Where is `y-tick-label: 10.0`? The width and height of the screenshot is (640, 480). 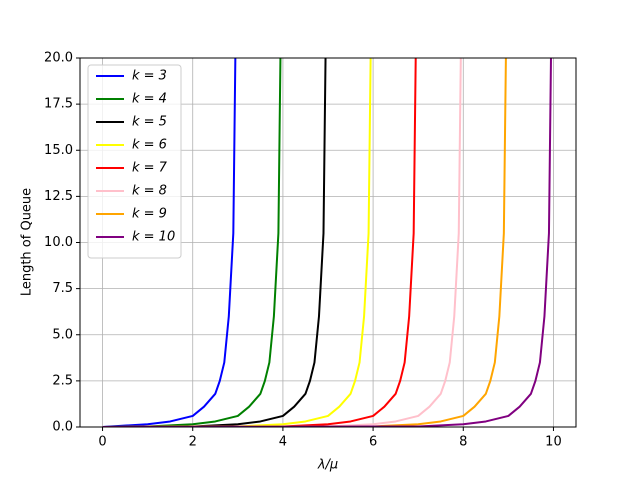 y-tick-label: 10.0 is located at coordinates (58, 242).